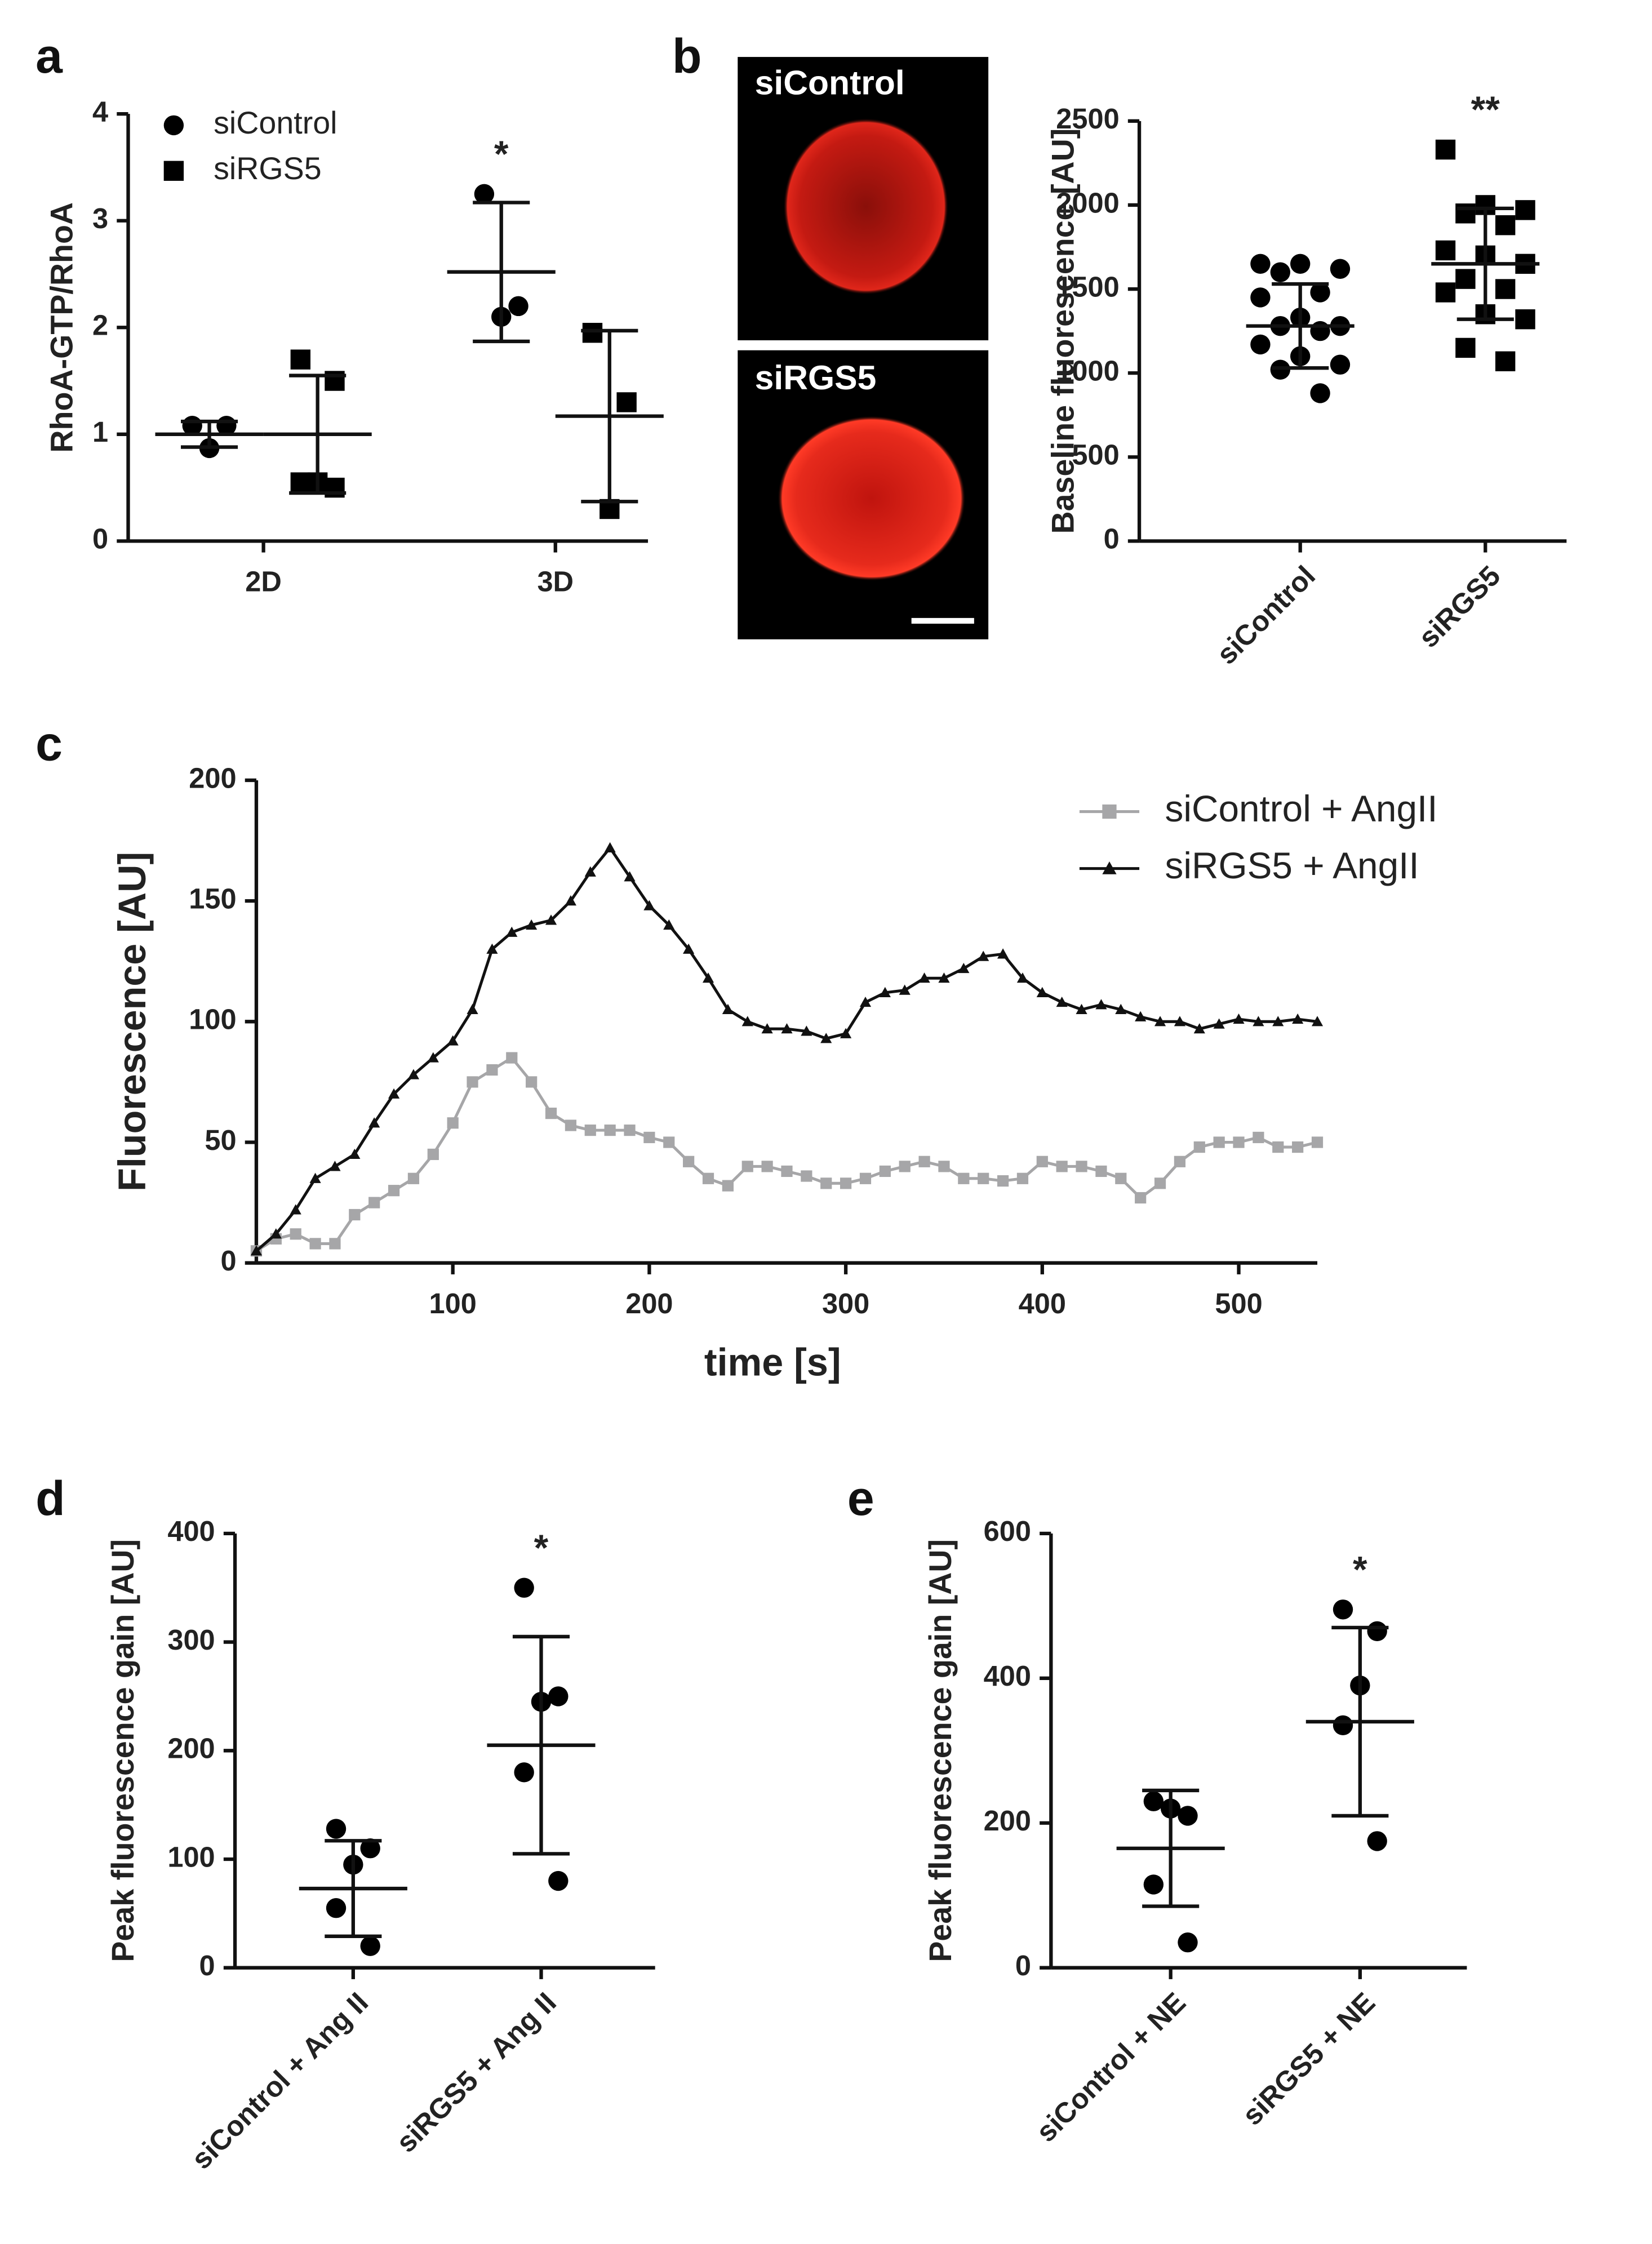 The width and height of the screenshot is (1652, 2244). I want to click on image-label: siControl, so click(830, 83).